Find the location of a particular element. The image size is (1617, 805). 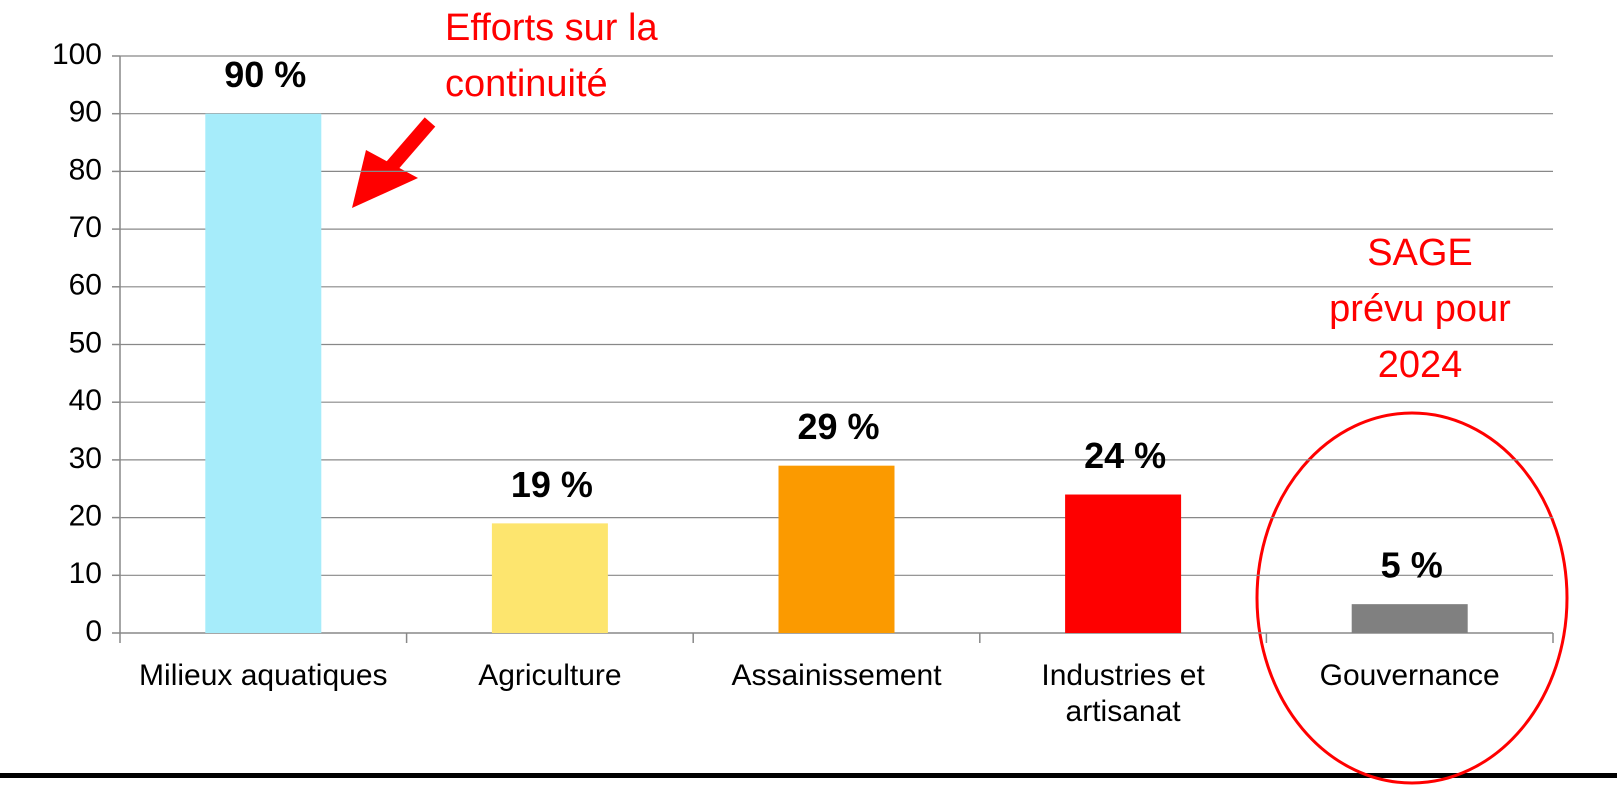

x-tick-label: Milieux aquatiques is located at coordinates (263, 675).